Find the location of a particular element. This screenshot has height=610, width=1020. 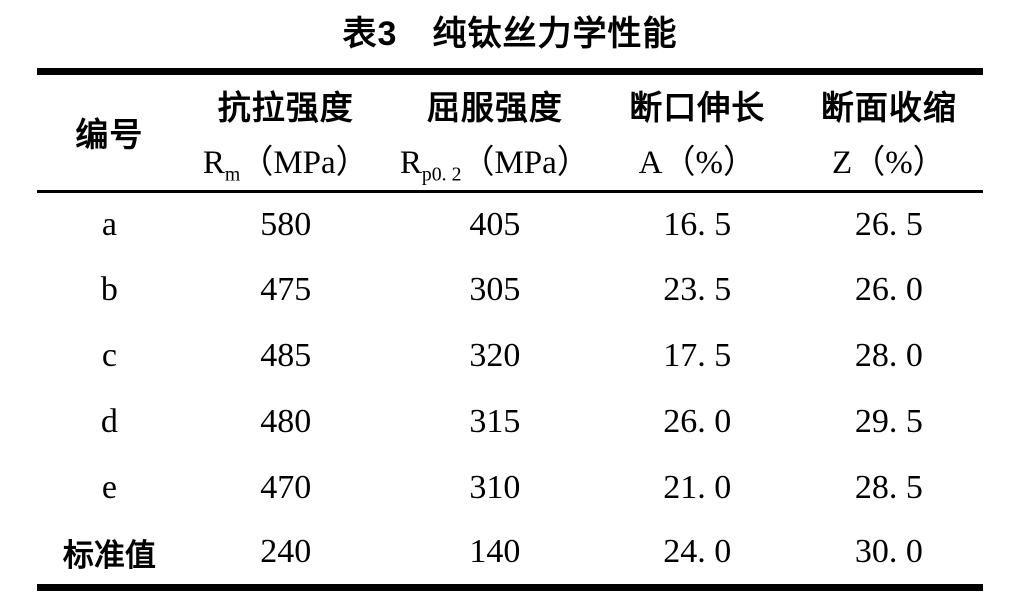

row-label: d is located at coordinates (109, 421).